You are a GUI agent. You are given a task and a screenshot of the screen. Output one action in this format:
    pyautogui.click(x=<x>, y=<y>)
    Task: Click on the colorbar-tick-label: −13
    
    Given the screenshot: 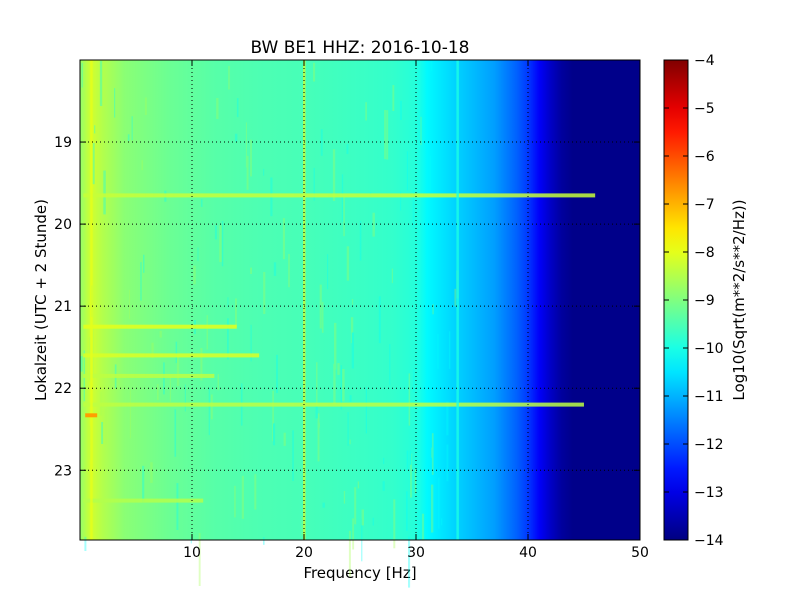 What is the action you would take?
    pyautogui.click(x=709, y=493)
    